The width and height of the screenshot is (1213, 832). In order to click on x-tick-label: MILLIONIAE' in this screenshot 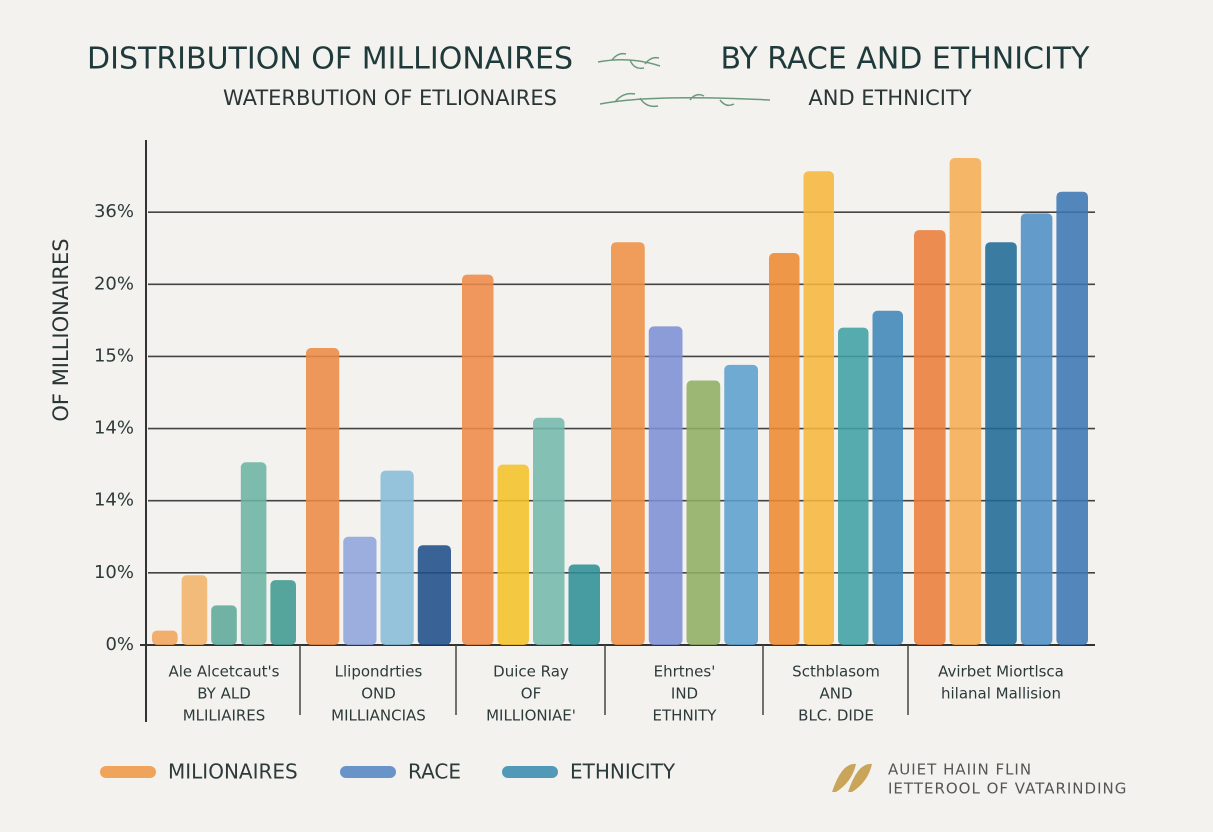, I will do `click(531, 716)`.